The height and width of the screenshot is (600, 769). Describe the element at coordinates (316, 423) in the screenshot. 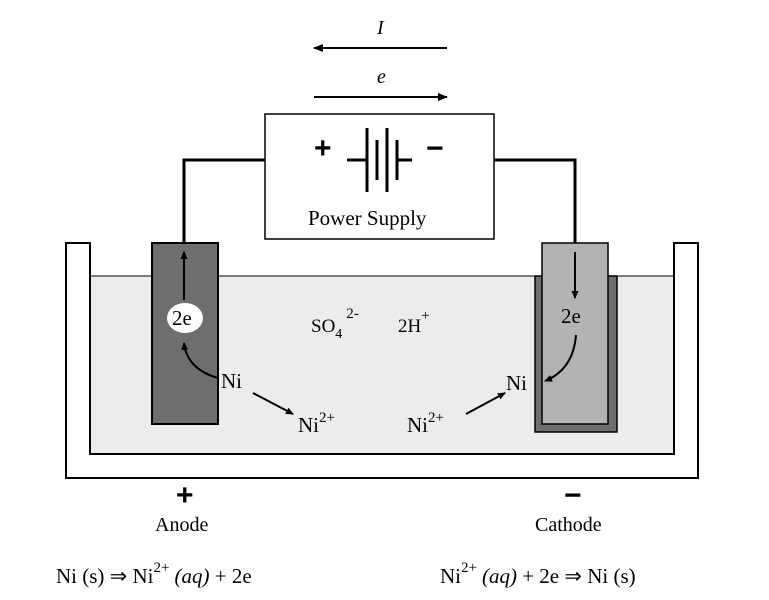

I see `anode-ion-label: Ni2+` at that location.